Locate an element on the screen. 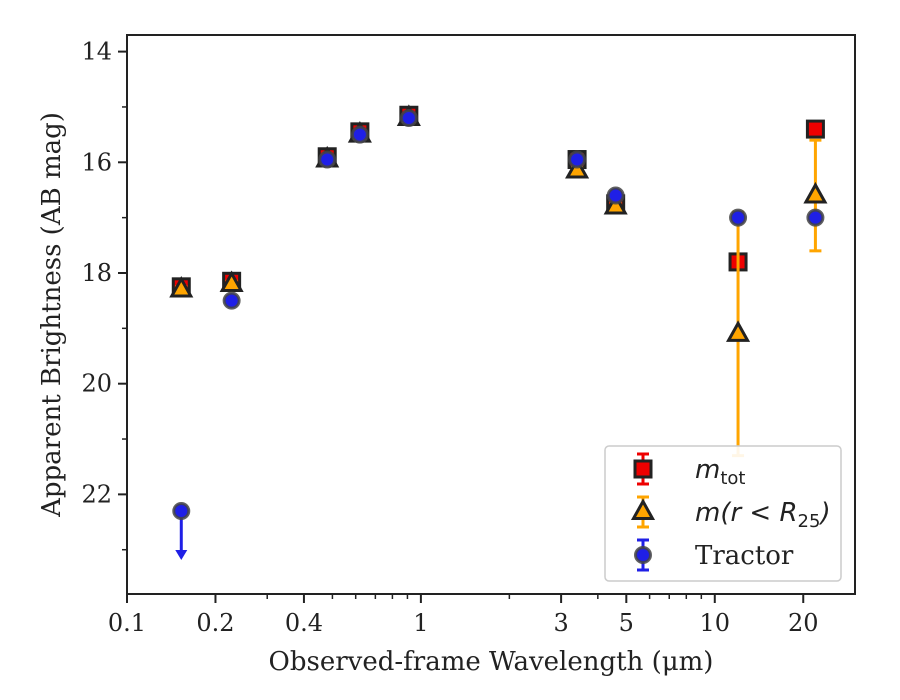 The image size is (900, 700). legend-box is located at coordinates (723, 513).